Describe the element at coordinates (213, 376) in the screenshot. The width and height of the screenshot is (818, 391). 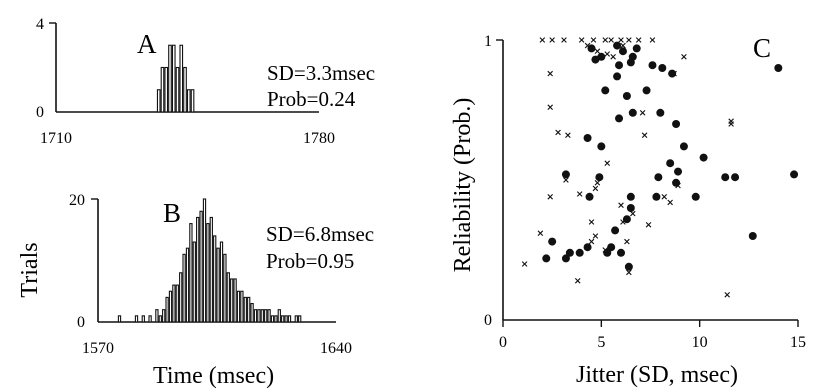
I see `panel-b-x-axis-label: Time (msec)` at that location.